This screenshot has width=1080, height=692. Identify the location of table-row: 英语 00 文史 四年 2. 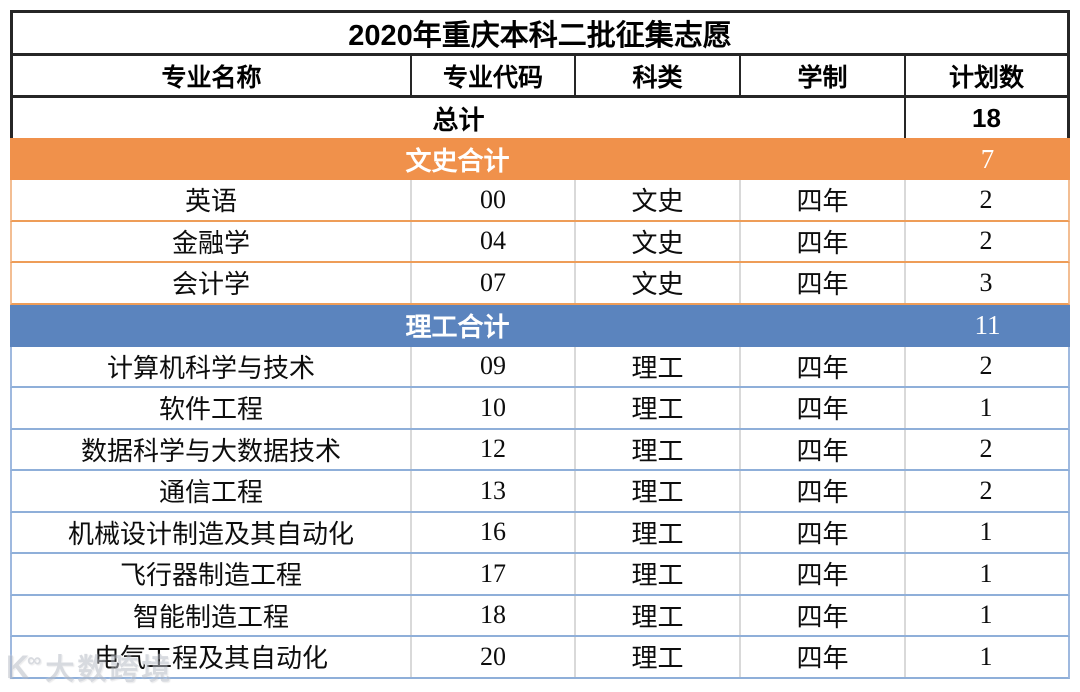
(540, 201).